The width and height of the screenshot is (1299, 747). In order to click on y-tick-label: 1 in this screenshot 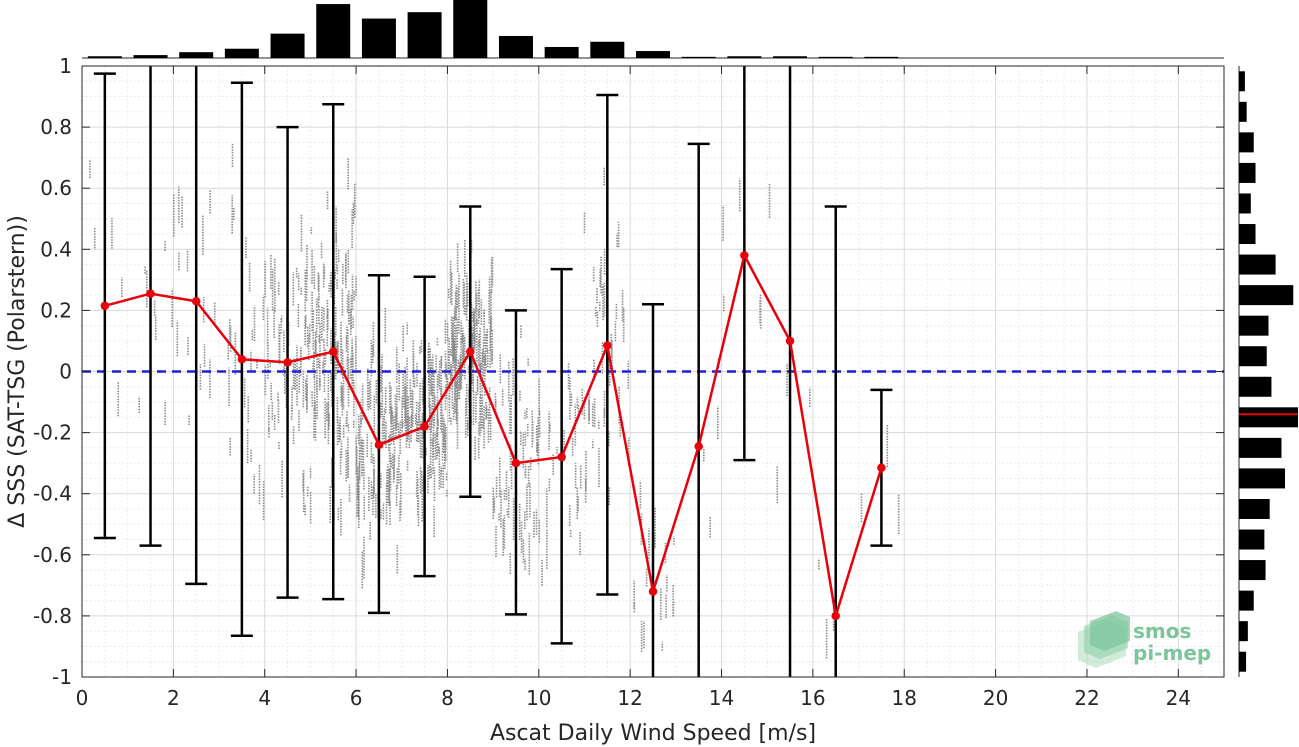, I will do `click(65, 66)`.